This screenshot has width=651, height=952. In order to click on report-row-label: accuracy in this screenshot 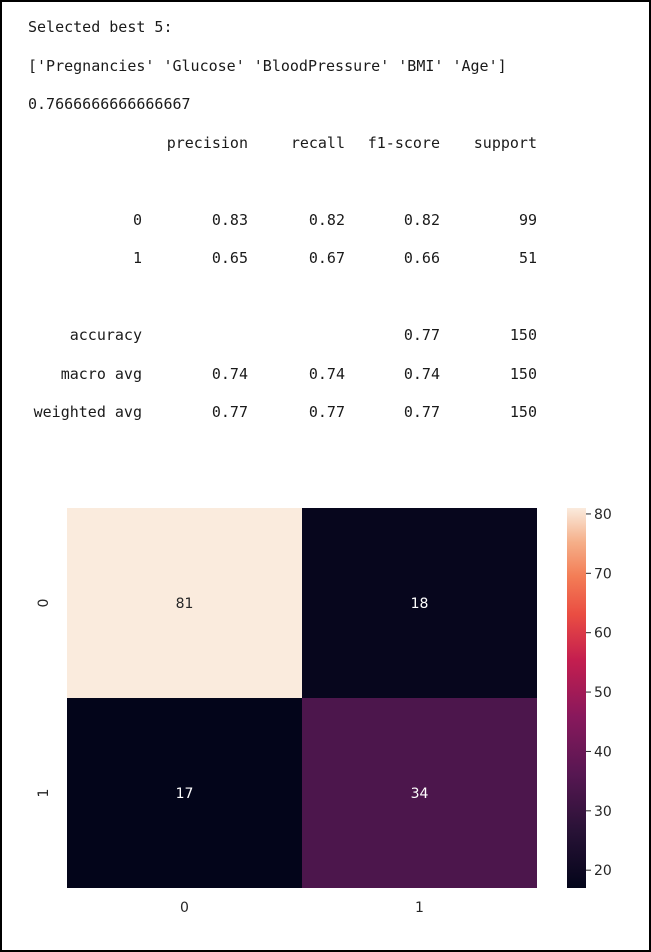, I will do `click(105, 335)`.